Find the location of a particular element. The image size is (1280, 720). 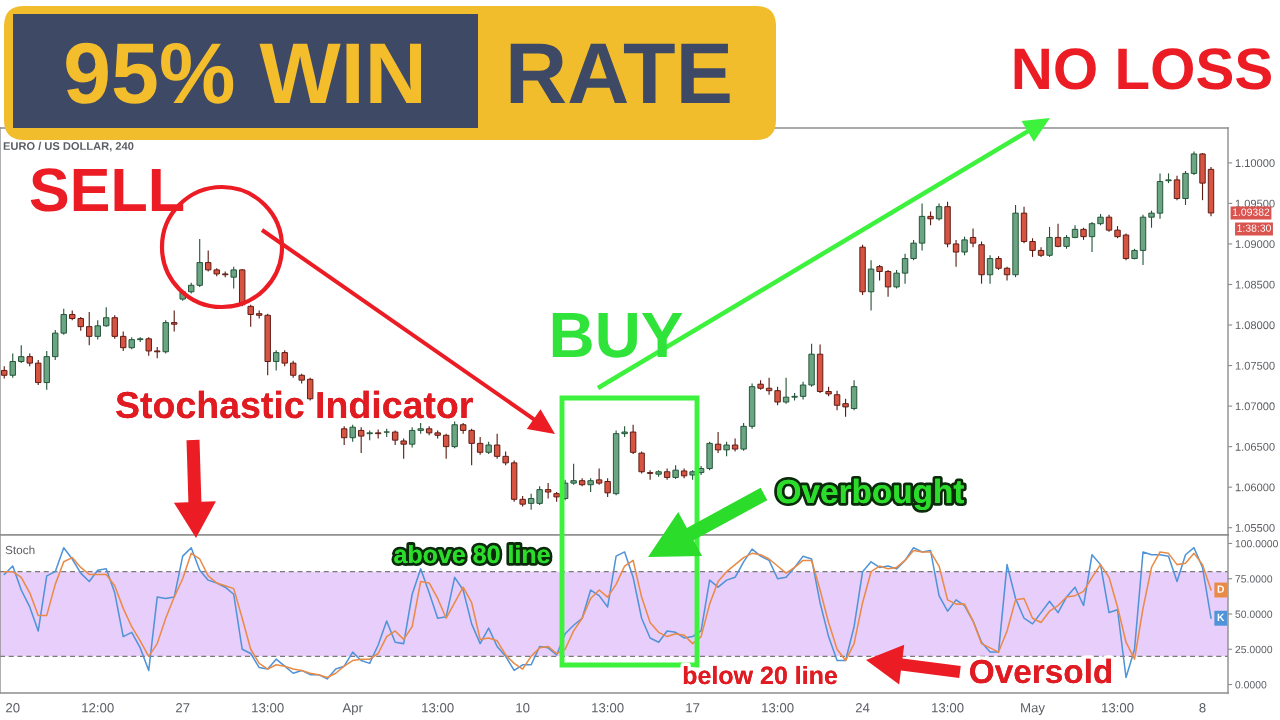

x-tick-label: 12:00 is located at coordinates (98, 708).